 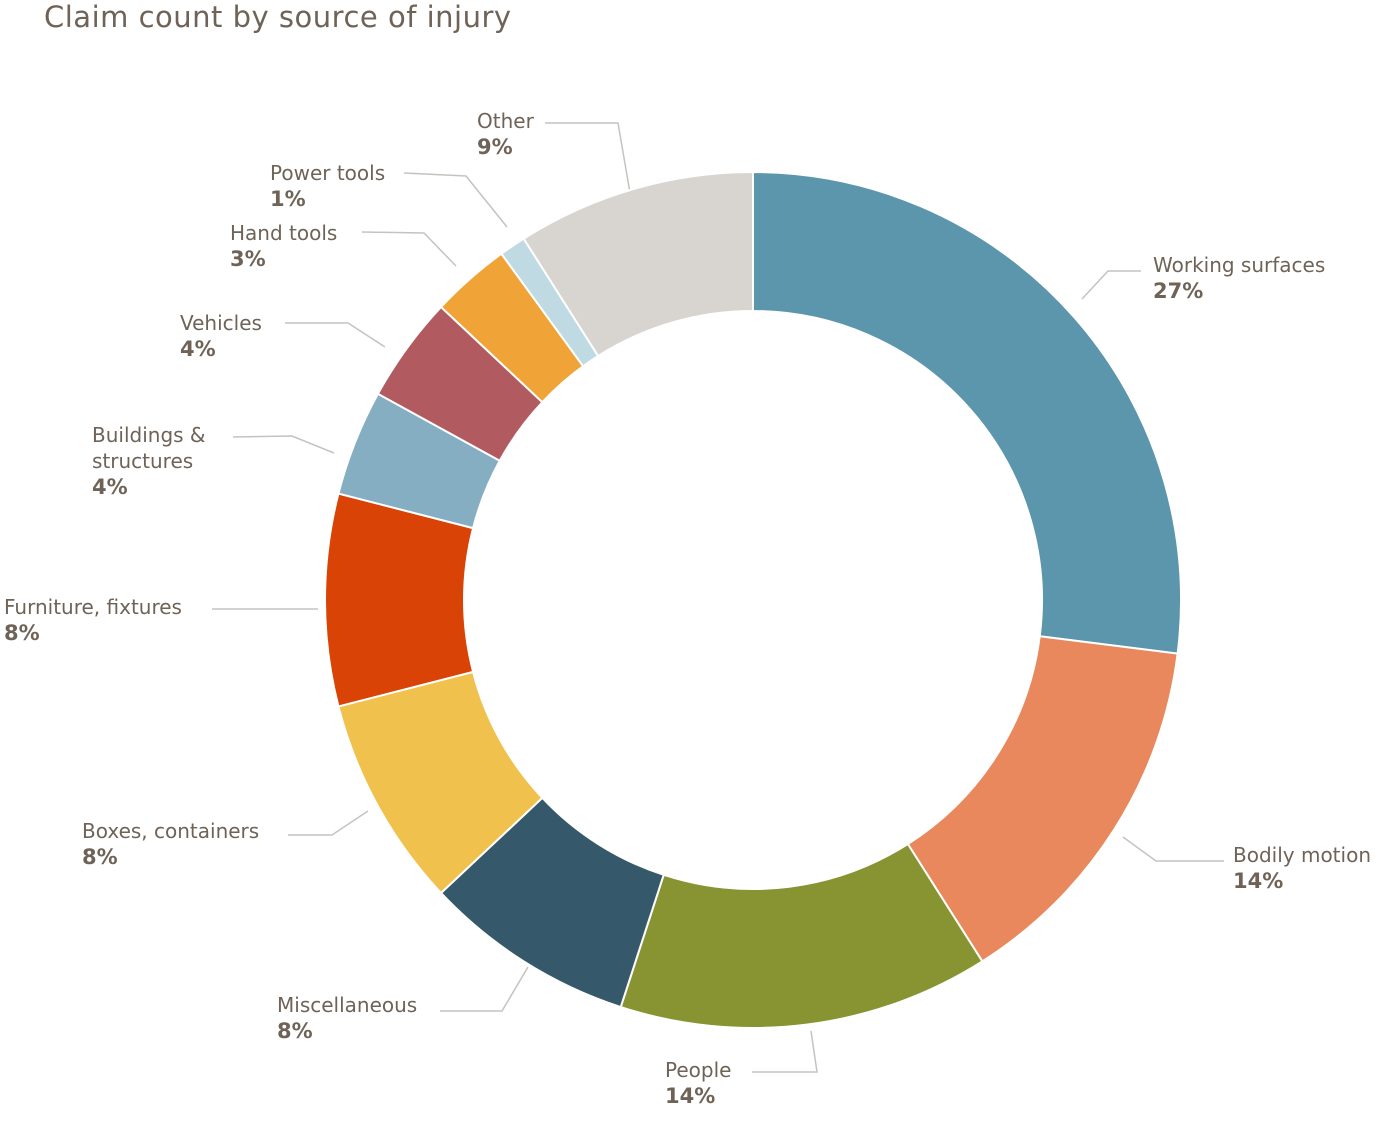 I want to click on slice-label-furniture-fixtures: Furniture, fixtures 8%, so click(x=93, y=620).